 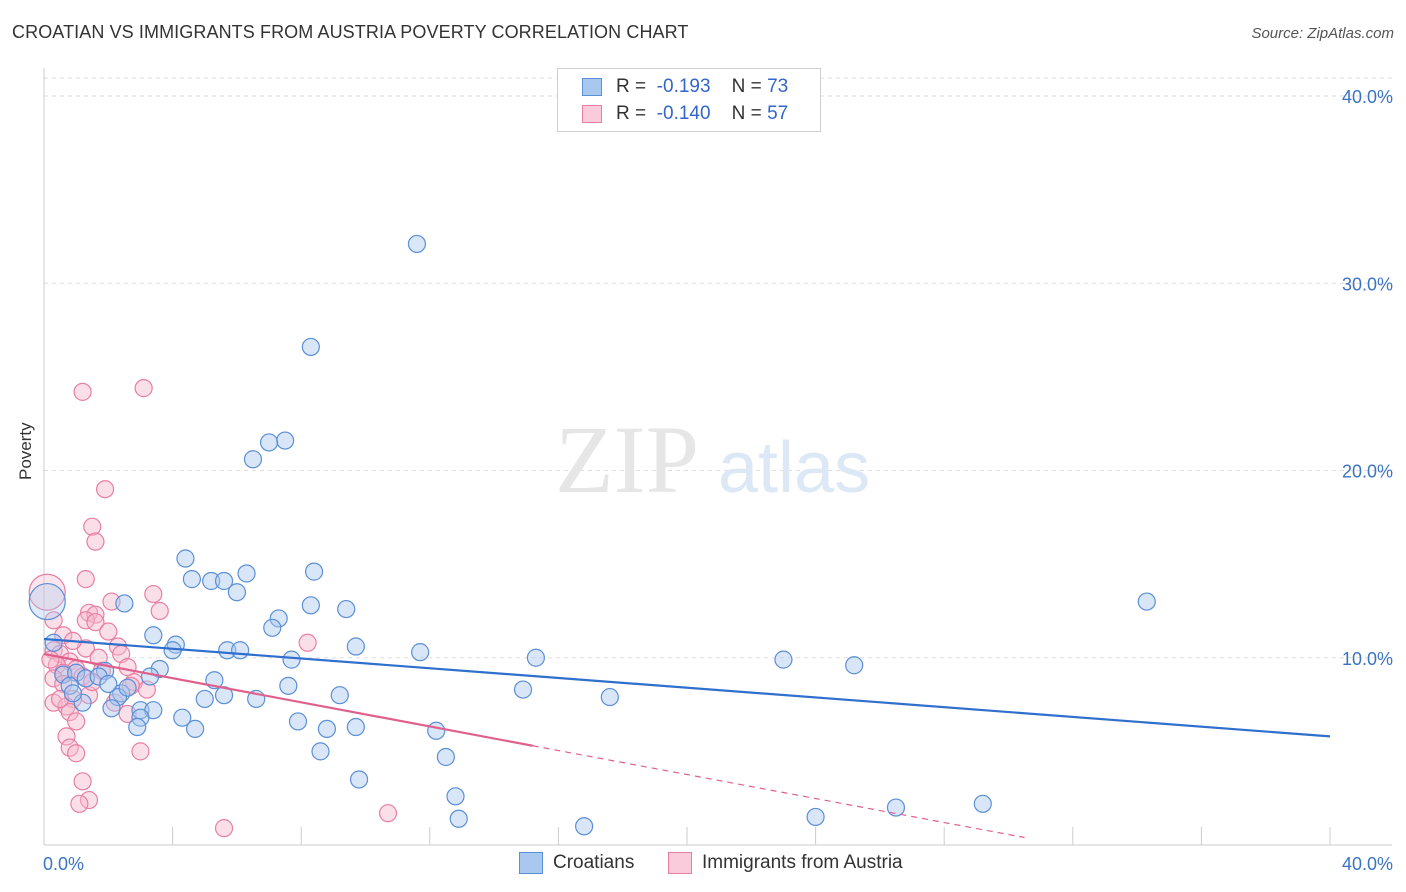 I want to click on series-legend: Croatians Immigrants from Austria, so click(x=703, y=865).